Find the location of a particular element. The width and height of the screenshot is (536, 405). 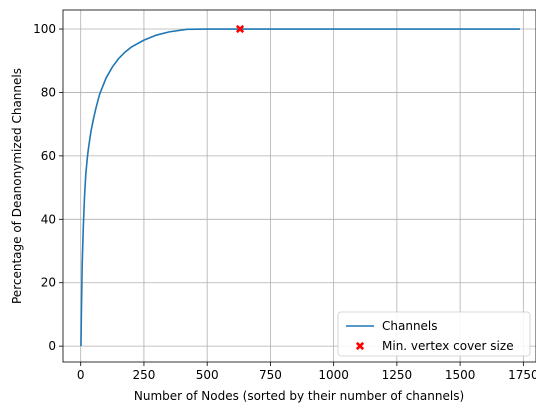

legend-box is located at coordinates (434, 334).